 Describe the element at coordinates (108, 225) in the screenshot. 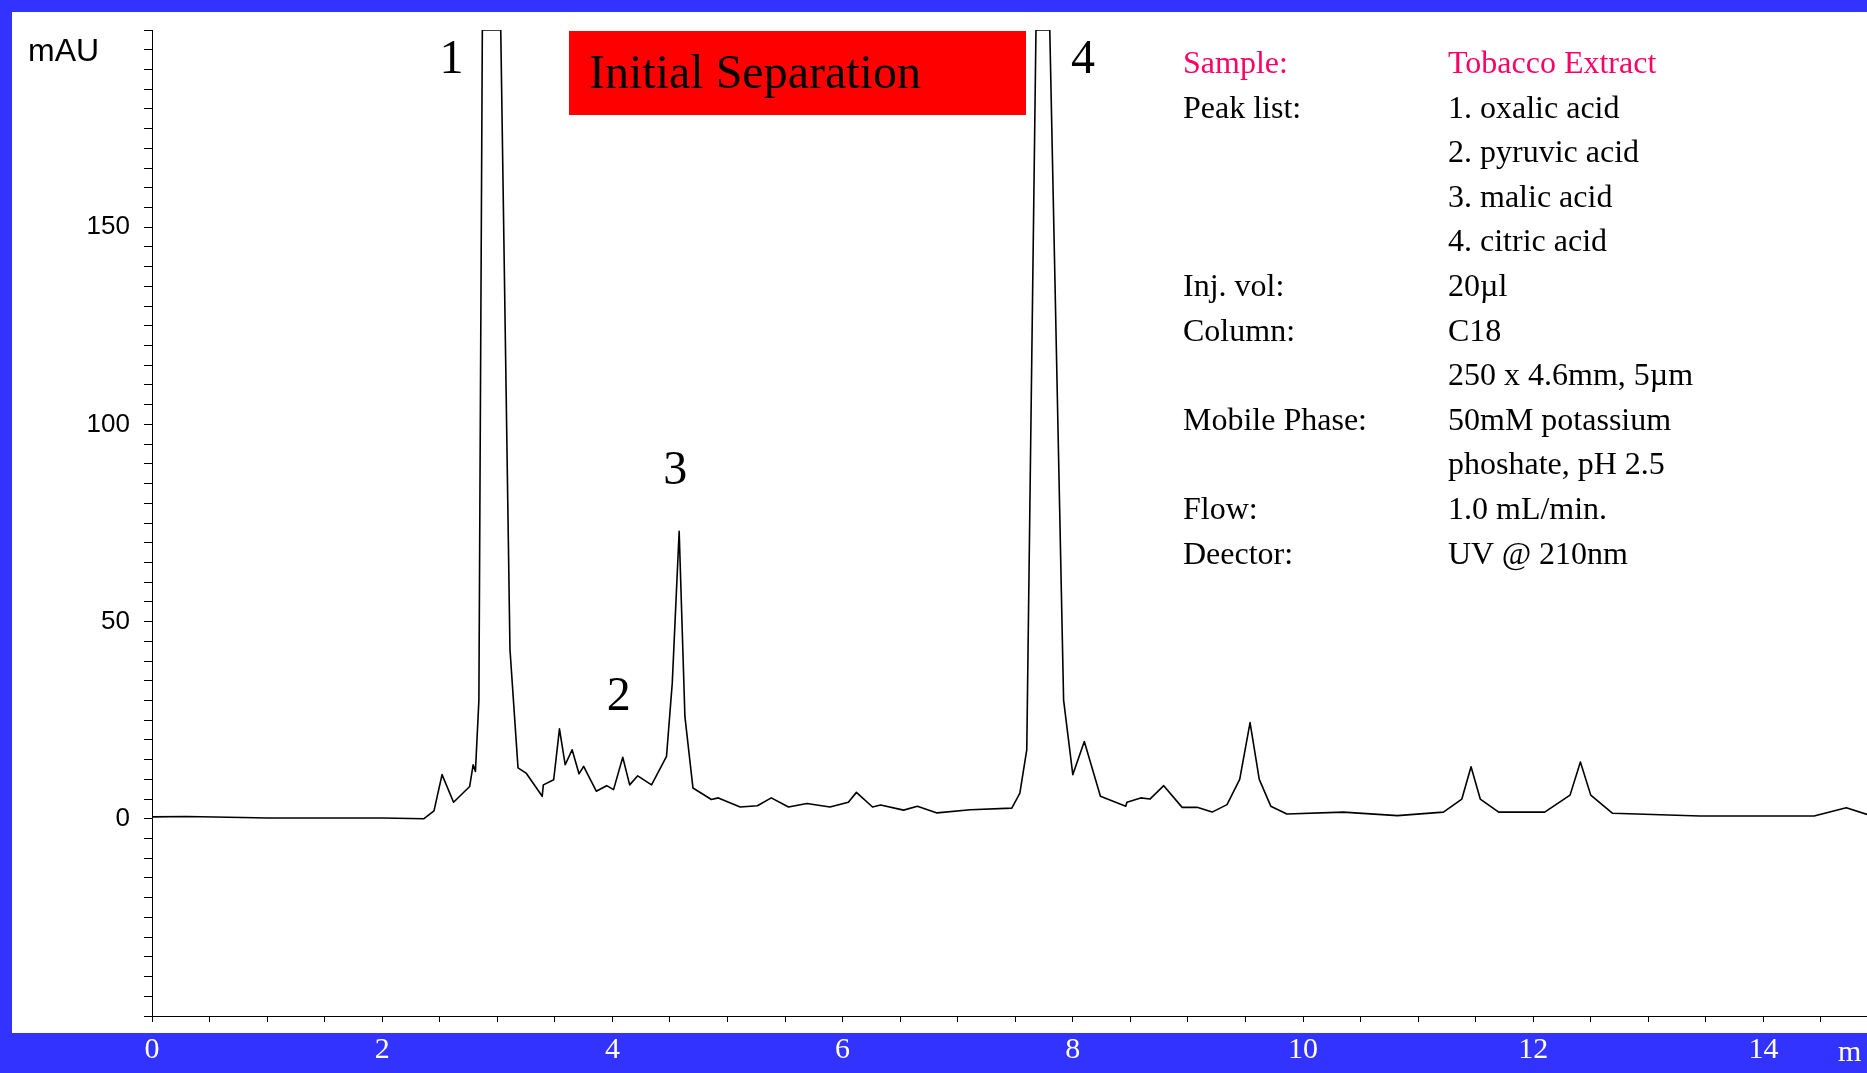

I see `y-tick-label: 150` at that location.